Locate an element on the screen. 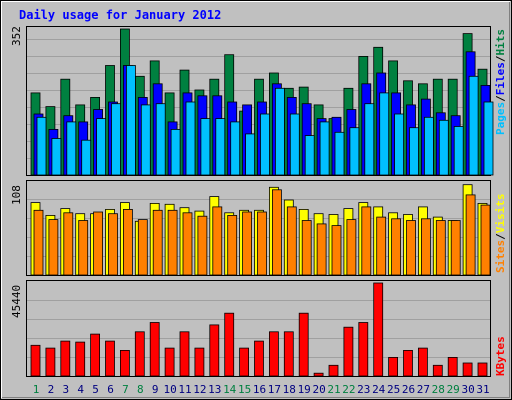 This screenshot has height=400, width=512. day-label-16: 16 is located at coordinates (259, 389).